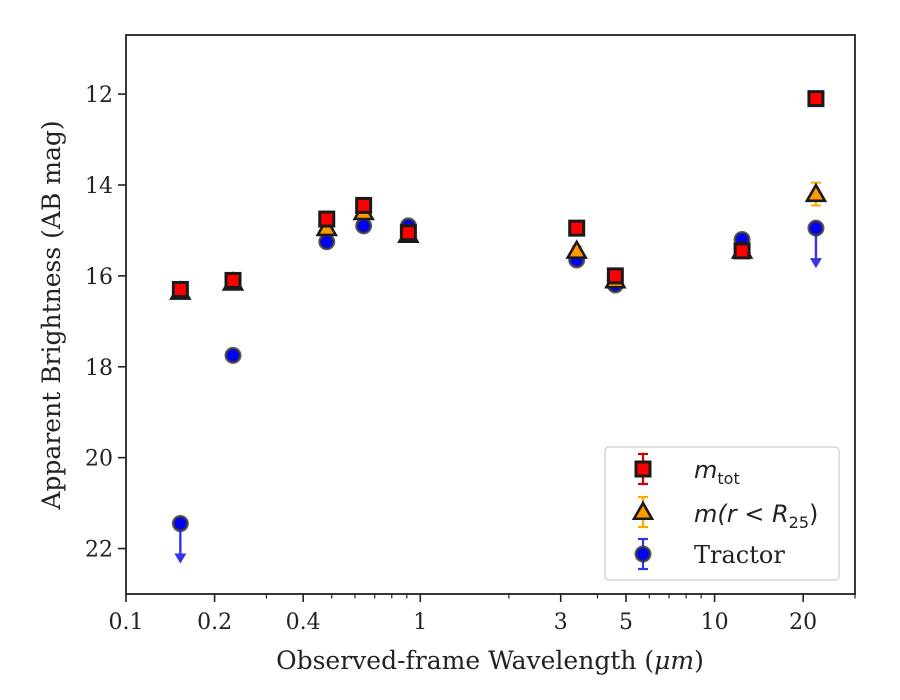  Describe the element at coordinates (705, 470) in the screenshot. I see `legend-label-m-tot-main: m` at that location.